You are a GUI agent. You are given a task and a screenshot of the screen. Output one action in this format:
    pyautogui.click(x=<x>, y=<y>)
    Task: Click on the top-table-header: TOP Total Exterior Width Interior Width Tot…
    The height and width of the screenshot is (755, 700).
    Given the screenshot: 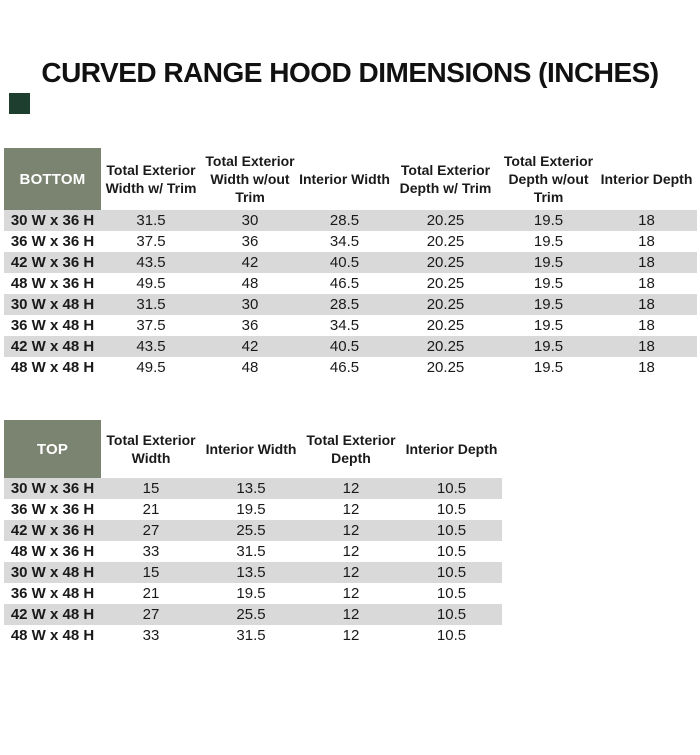 What is the action you would take?
    pyautogui.click(x=253, y=449)
    